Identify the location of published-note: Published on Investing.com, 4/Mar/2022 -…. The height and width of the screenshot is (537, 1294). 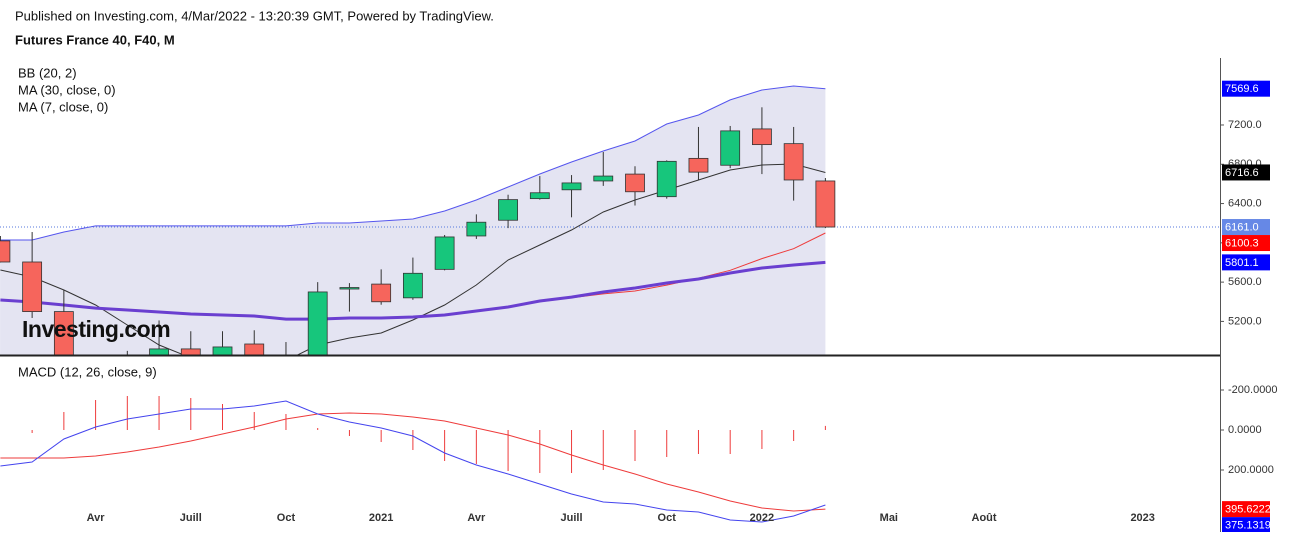
(254, 15).